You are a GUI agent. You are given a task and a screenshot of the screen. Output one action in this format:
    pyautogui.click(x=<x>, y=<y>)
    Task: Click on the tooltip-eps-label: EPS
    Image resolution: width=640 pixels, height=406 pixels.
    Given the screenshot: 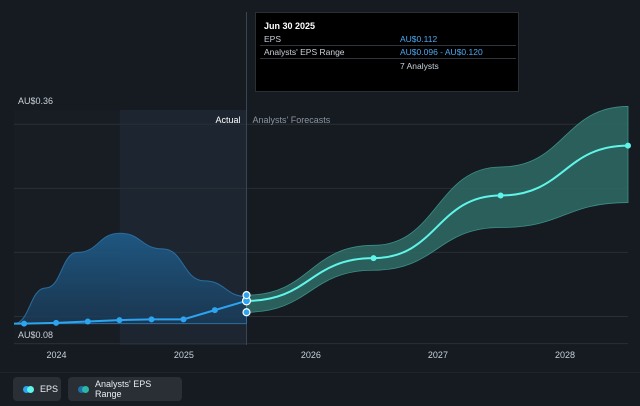 What is the action you would take?
    pyautogui.click(x=273, y=39)
    